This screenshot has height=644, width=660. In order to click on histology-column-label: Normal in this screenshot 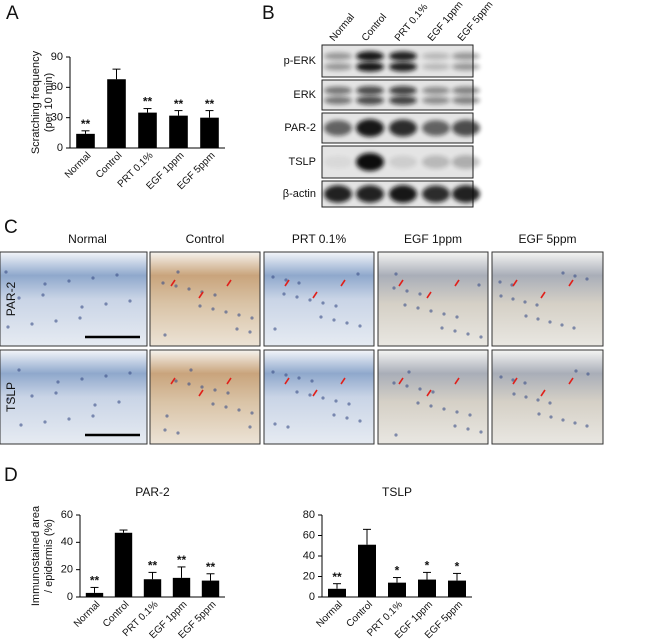, I will do `click(87, 239)`.